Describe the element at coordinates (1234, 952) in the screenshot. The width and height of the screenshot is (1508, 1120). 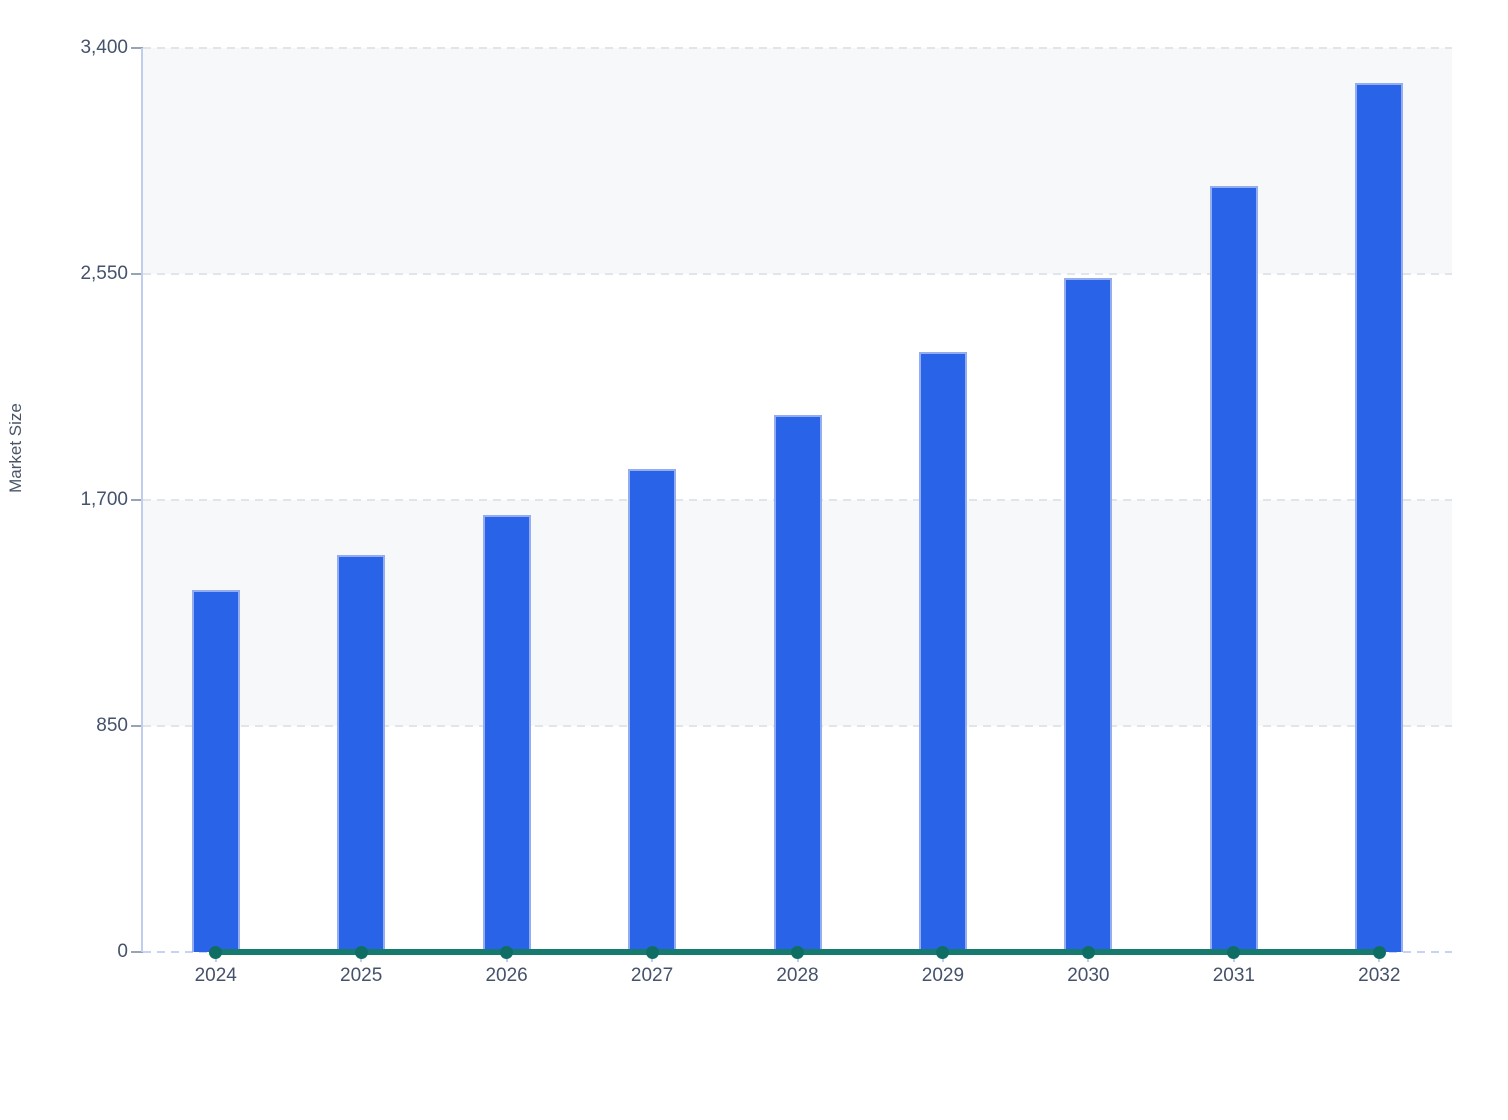
I see `baseline-point-2031` at that location.